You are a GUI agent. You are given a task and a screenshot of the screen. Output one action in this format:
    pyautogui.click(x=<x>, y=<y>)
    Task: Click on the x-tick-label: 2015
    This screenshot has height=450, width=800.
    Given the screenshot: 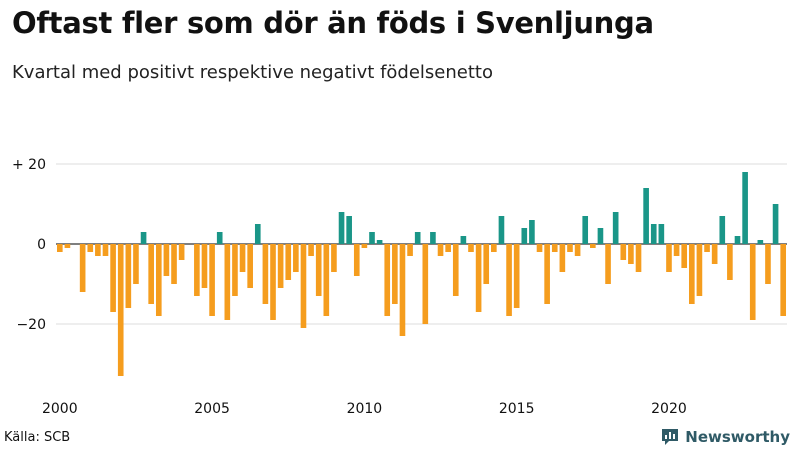 What is the action you would take?
    pyautogui.click(x=517, y=409)
    